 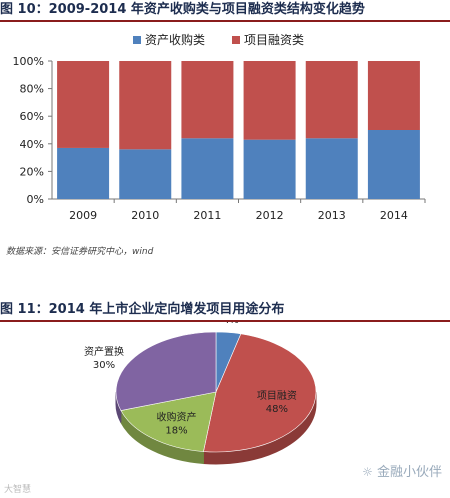 I want to click on y-tick-label: 40%, so click(x=32, y=144).